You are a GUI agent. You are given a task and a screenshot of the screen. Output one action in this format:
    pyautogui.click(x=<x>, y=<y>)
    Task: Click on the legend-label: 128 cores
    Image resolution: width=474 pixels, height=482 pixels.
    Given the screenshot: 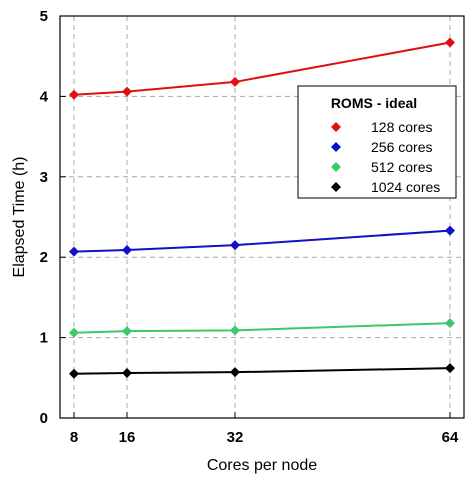 What is the action you would take?
    pyautogui.click(x=401, y=127)
    